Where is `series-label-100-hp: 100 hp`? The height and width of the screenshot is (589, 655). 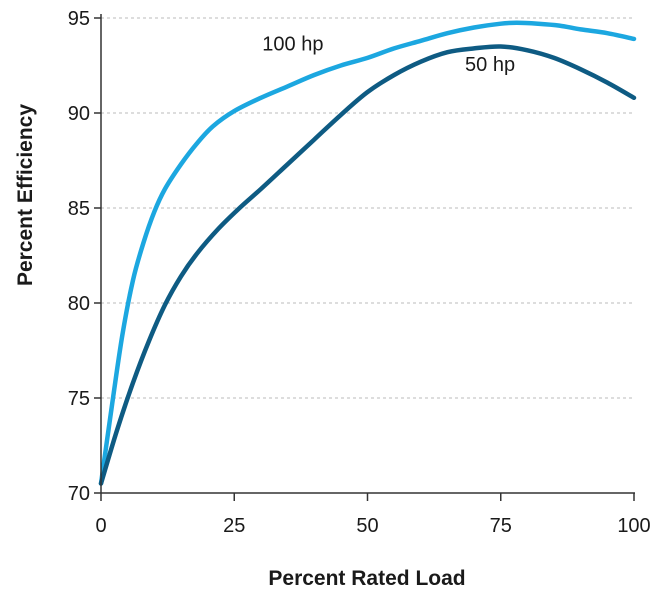
series-label-100-hp: 100 hp is located at coordinates (292, 44).